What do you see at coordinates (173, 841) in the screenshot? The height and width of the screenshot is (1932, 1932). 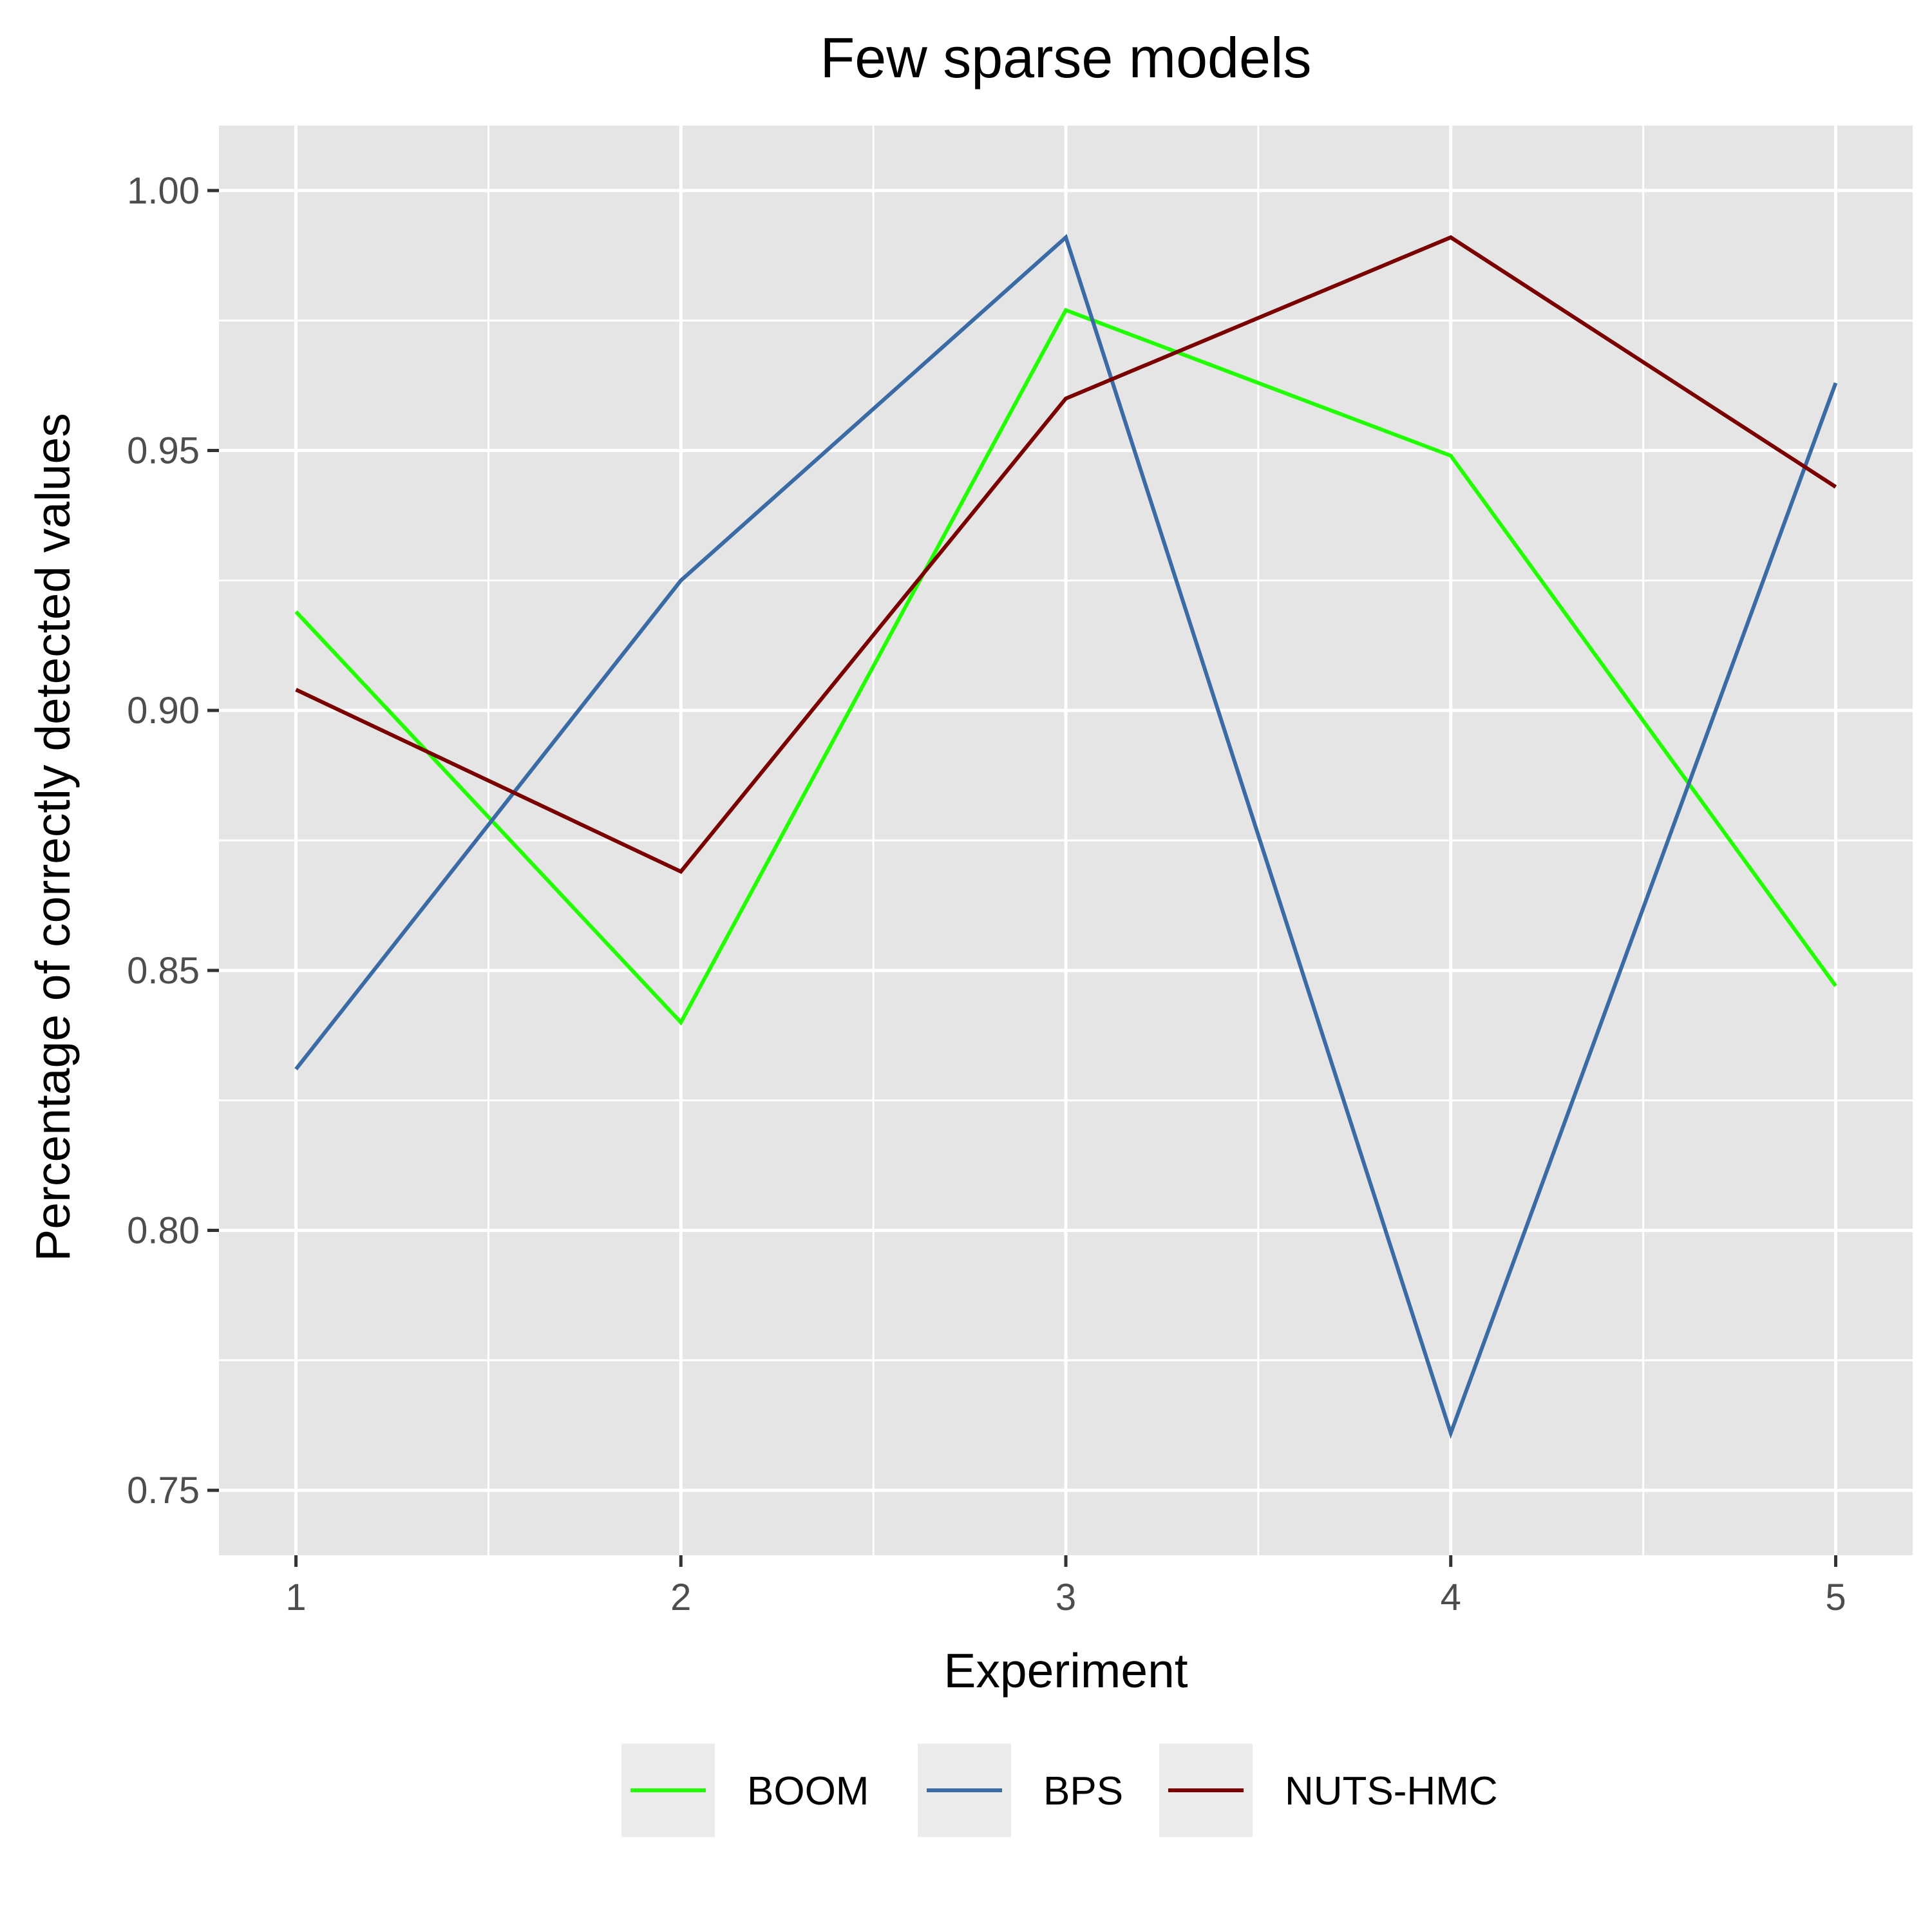 I see `y-axis: 0.75 0.80 0.85 0.90 0.95 1.00` at bounding box center [173, 841].